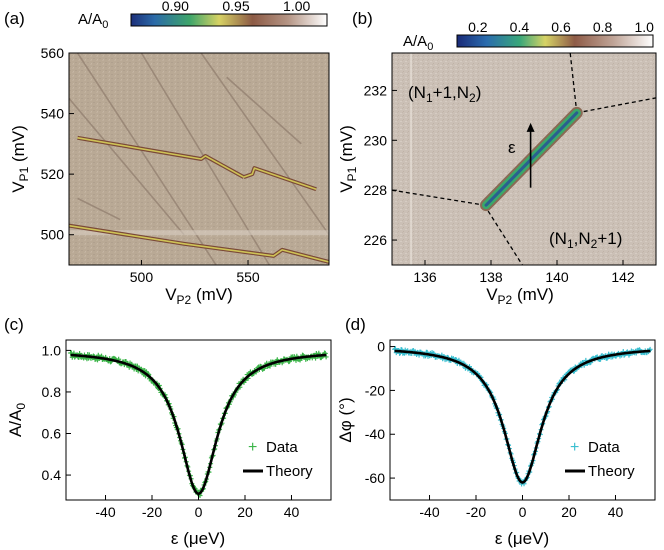 The image size is (664, 550). Describe the element at coordinates (376, 190) in the screenshot. I see `y-tick-label: 228` at that location.